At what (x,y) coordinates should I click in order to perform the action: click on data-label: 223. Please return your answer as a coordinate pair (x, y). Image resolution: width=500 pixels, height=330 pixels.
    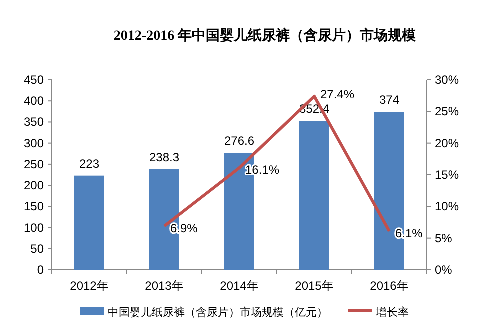
    Looking at the image, I should click on (89, 163).